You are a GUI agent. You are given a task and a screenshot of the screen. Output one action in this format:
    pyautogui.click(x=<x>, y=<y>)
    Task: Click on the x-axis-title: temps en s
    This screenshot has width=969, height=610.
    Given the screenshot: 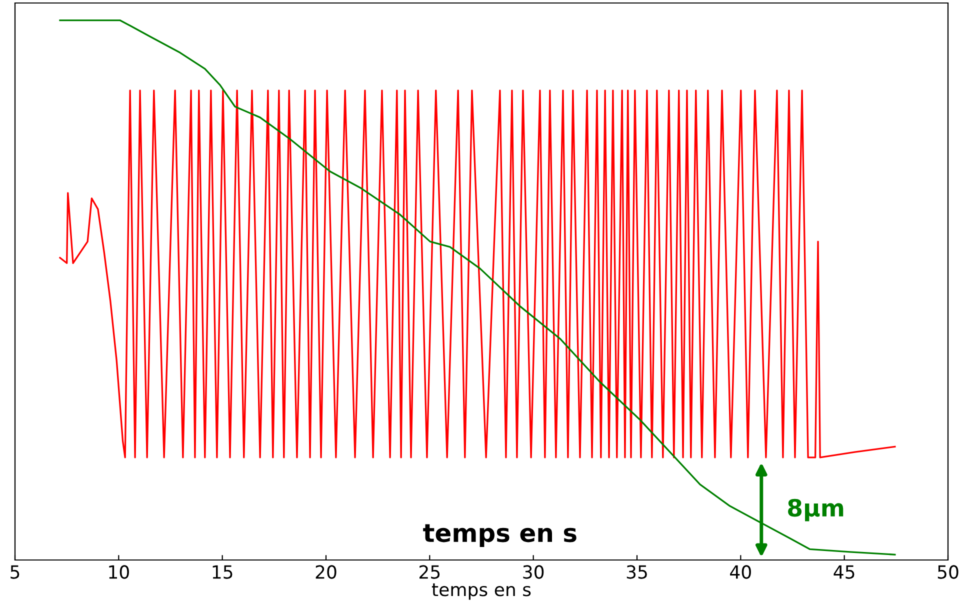 What is the action you would take?
    pyautogui.click(x=481, y=591)
    